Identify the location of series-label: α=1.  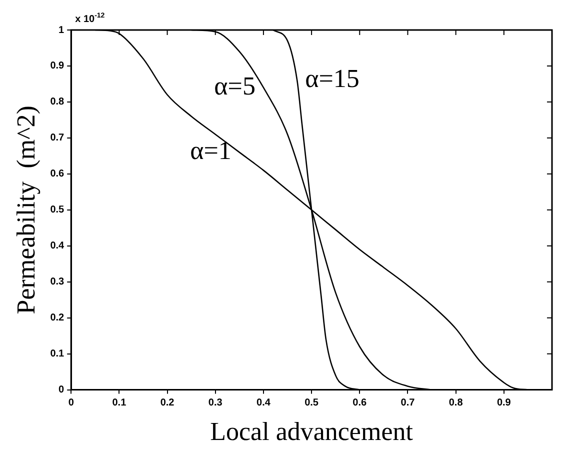
(211, 151).